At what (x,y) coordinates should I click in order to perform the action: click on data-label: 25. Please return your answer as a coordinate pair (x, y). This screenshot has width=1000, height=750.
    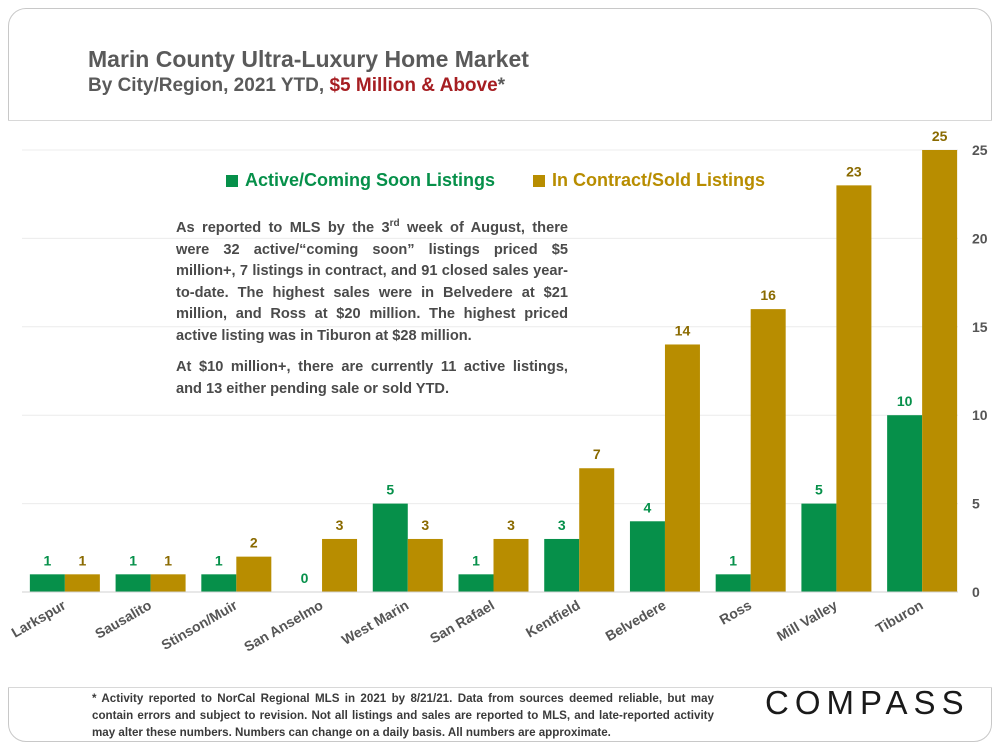
    Looking at the image, I should click on (940, 136).